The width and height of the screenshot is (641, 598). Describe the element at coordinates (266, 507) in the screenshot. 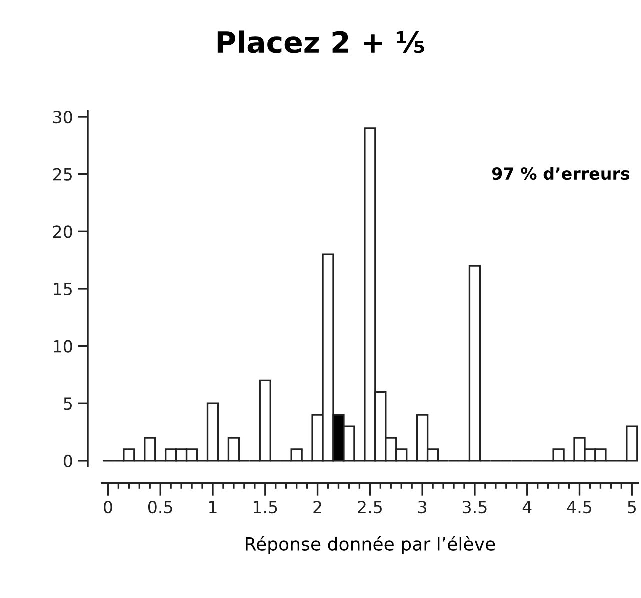

I see `x-tick-label: 1.5` at that location.